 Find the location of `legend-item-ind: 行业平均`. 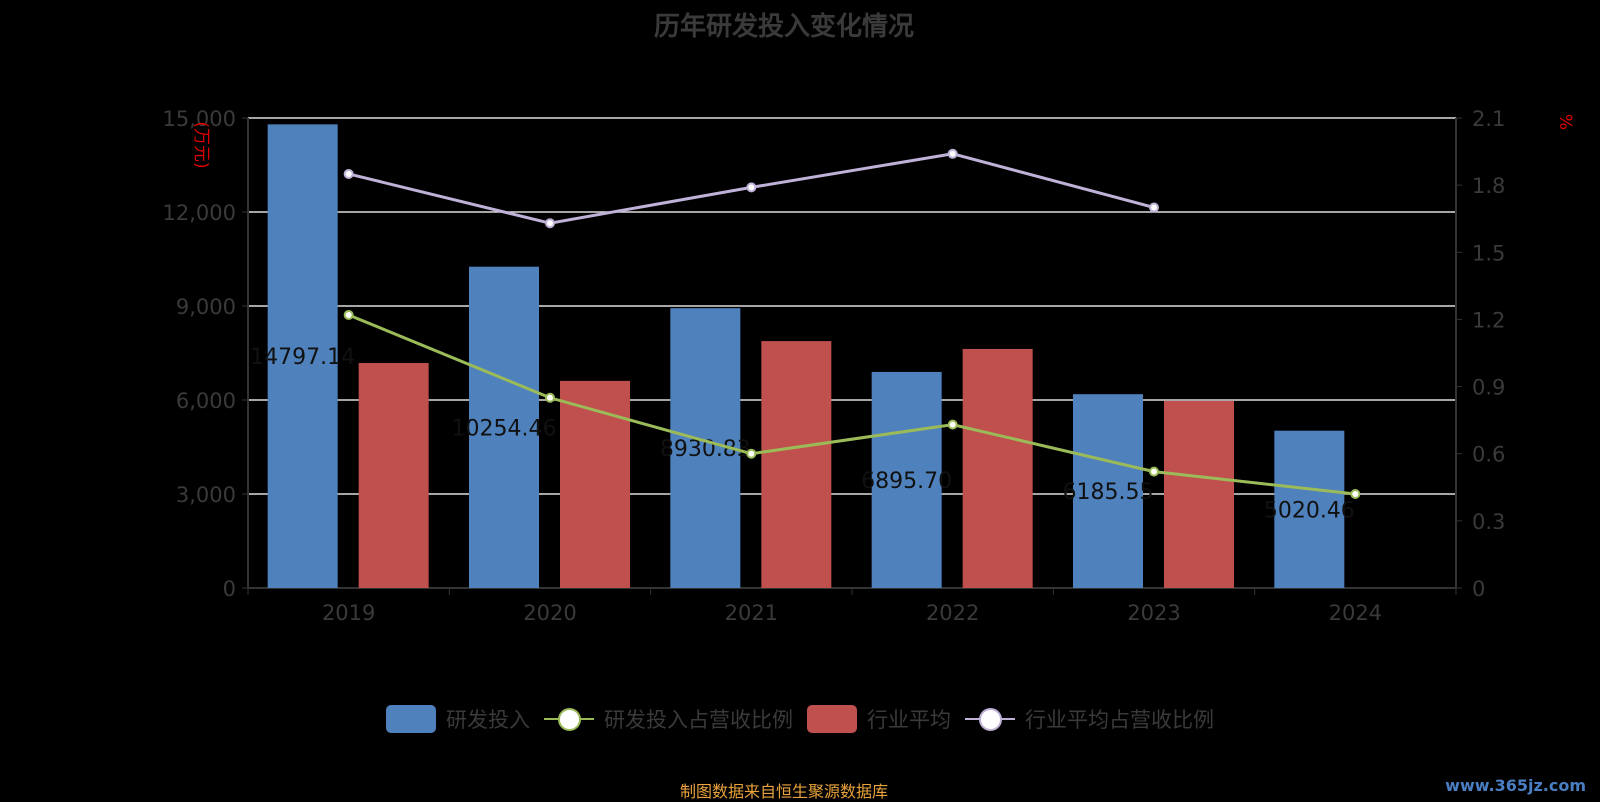

legend-item-ind: 行业平均 is located at coordinates (879, 719).